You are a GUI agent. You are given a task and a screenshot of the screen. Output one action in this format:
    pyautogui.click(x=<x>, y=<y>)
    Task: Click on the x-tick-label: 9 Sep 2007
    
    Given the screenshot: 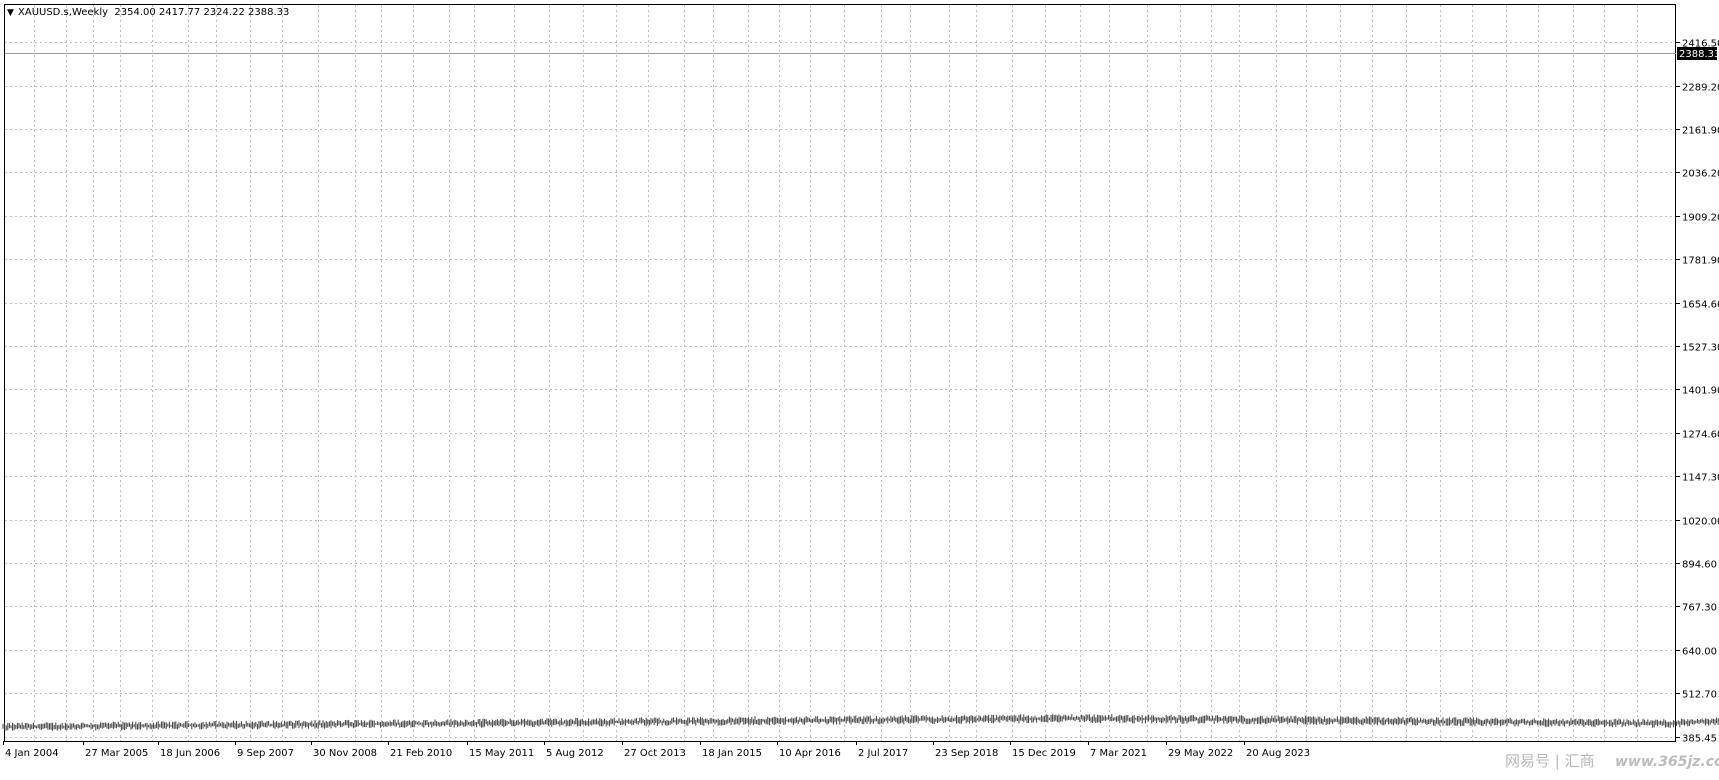 What is the action you would take?
    pyautogui.click(x=265, y=753)
    